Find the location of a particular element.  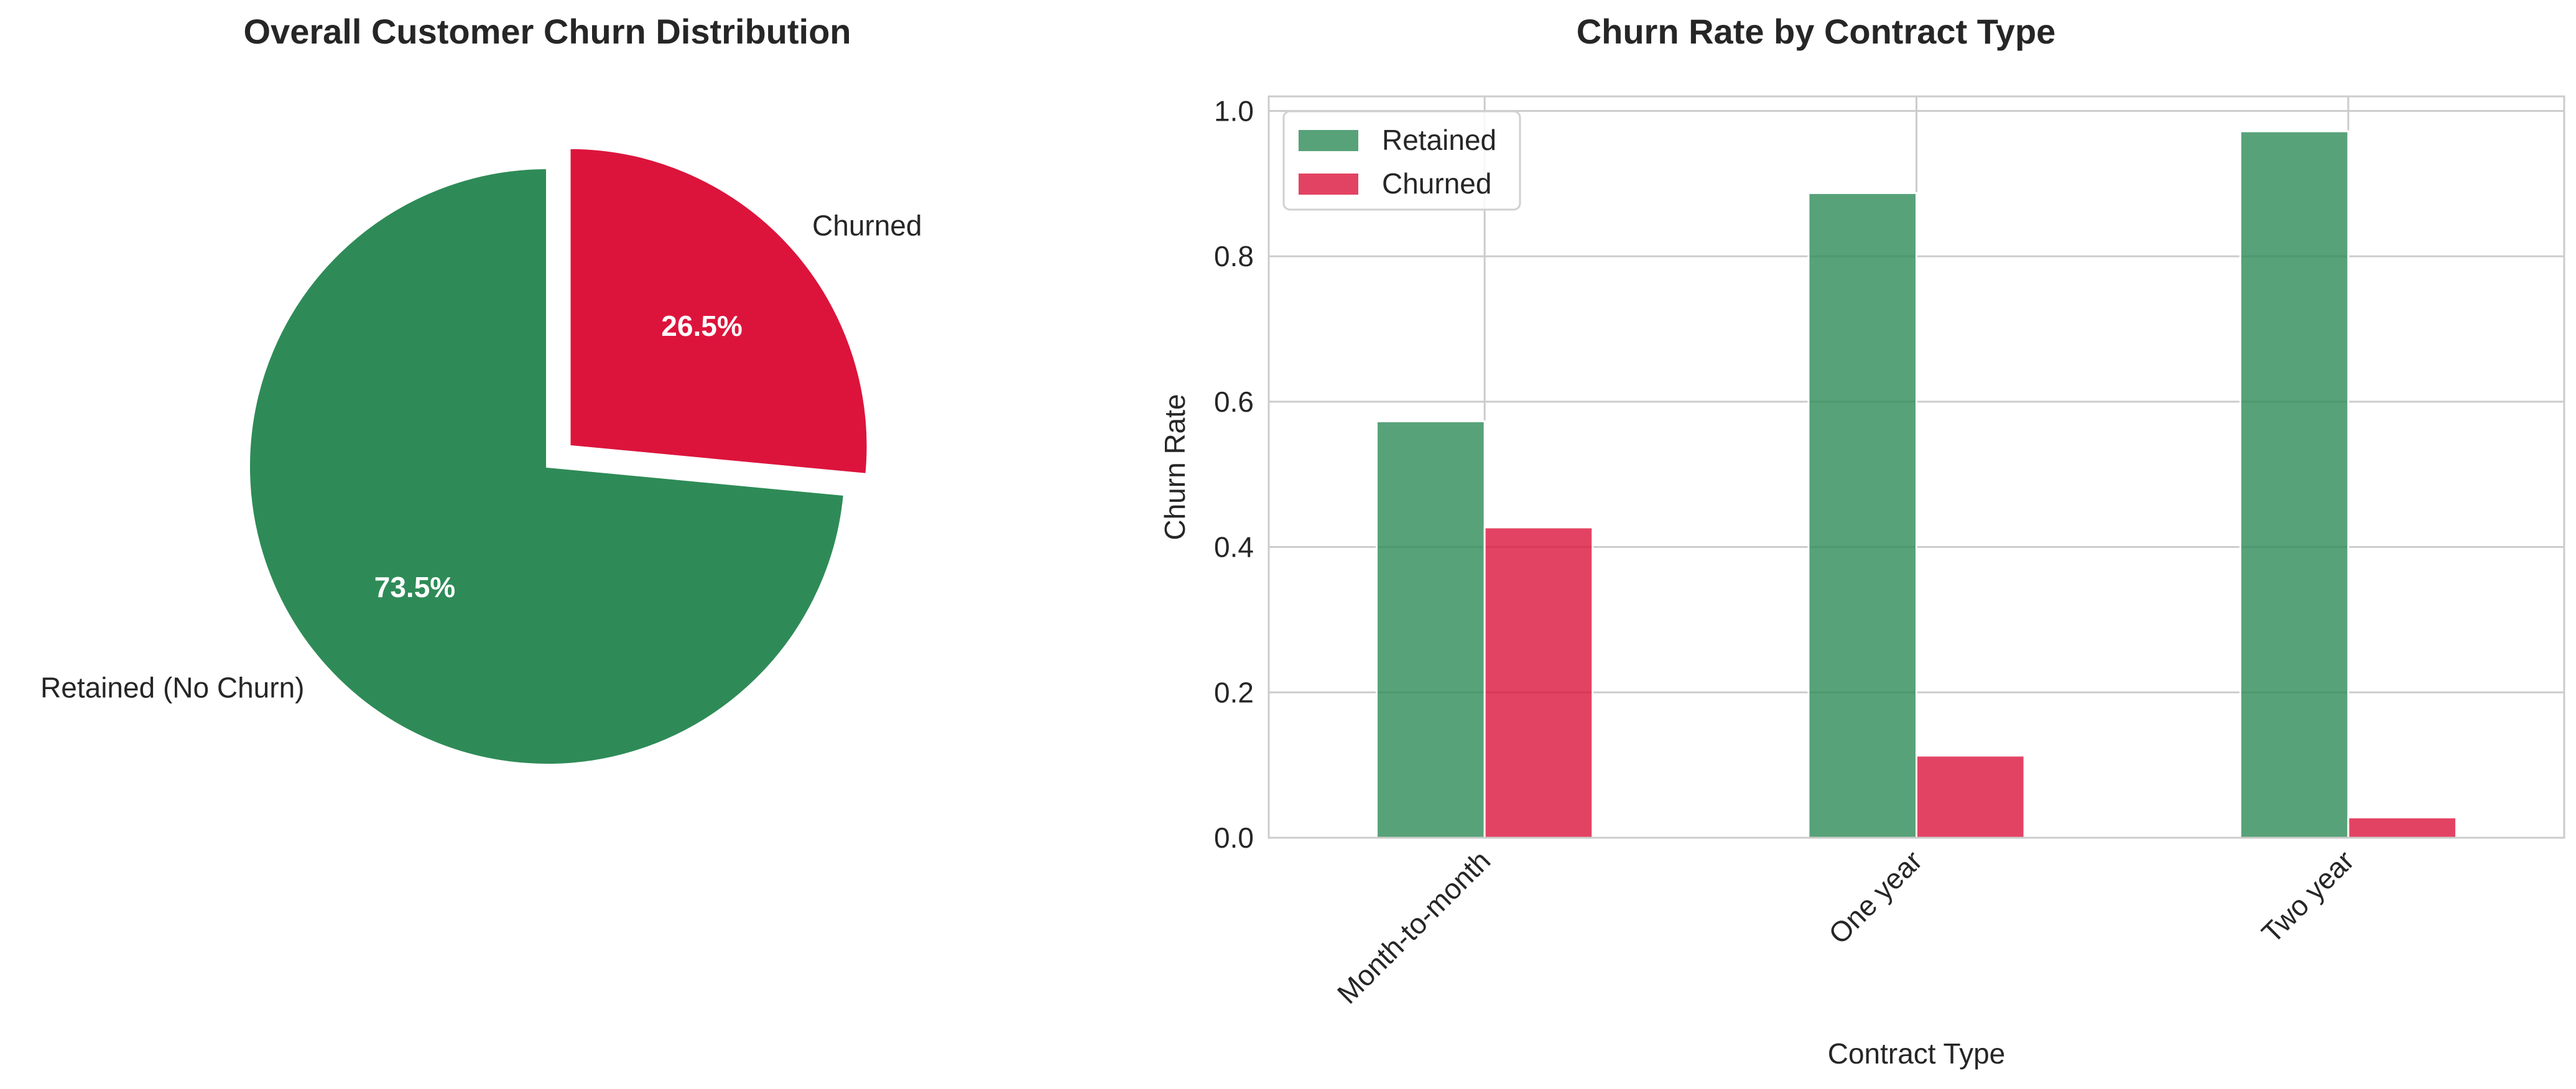

bar-churned-one-year is located at coordinates (1971, 796).